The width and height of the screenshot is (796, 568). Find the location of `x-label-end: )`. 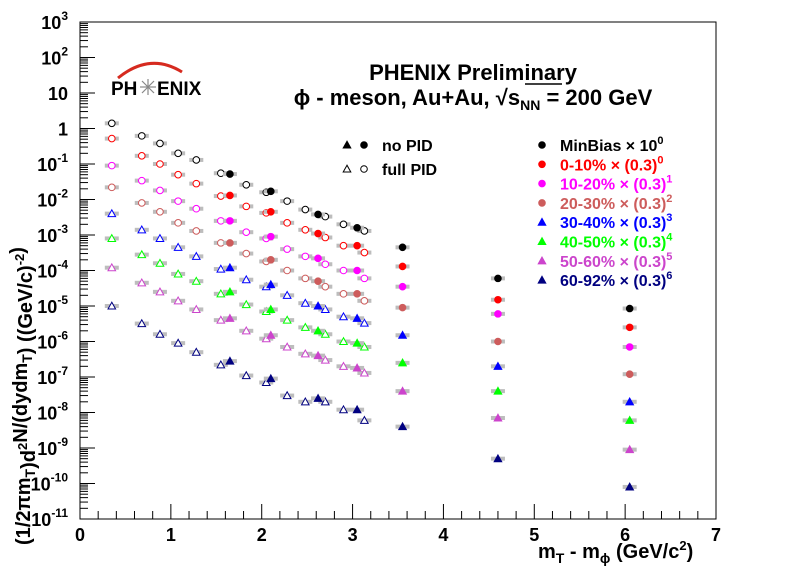

x-label-end: ) is located at coordinates (690, 552).